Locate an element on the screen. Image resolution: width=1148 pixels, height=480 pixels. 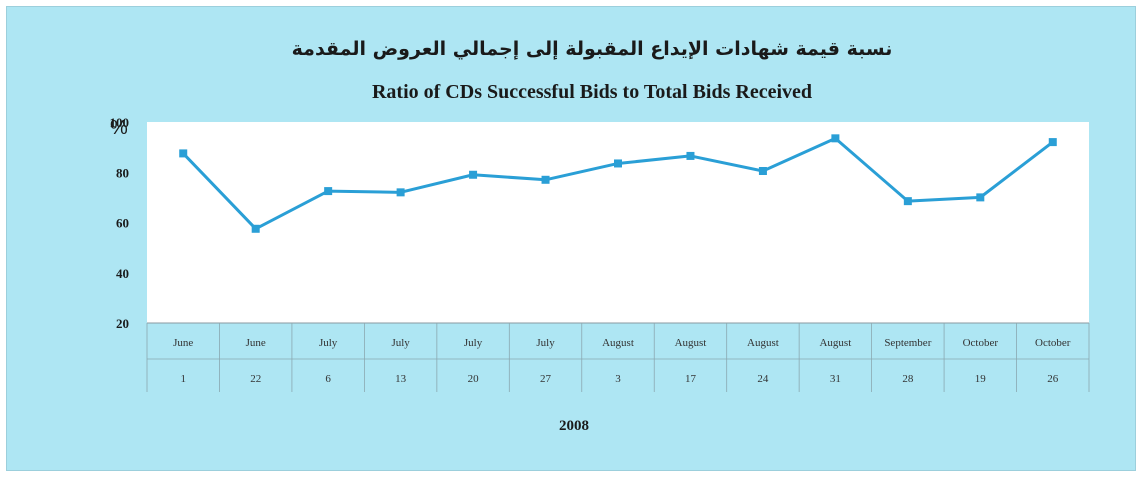
x-category-day-label: 13 is located at coordinates (401, 379).